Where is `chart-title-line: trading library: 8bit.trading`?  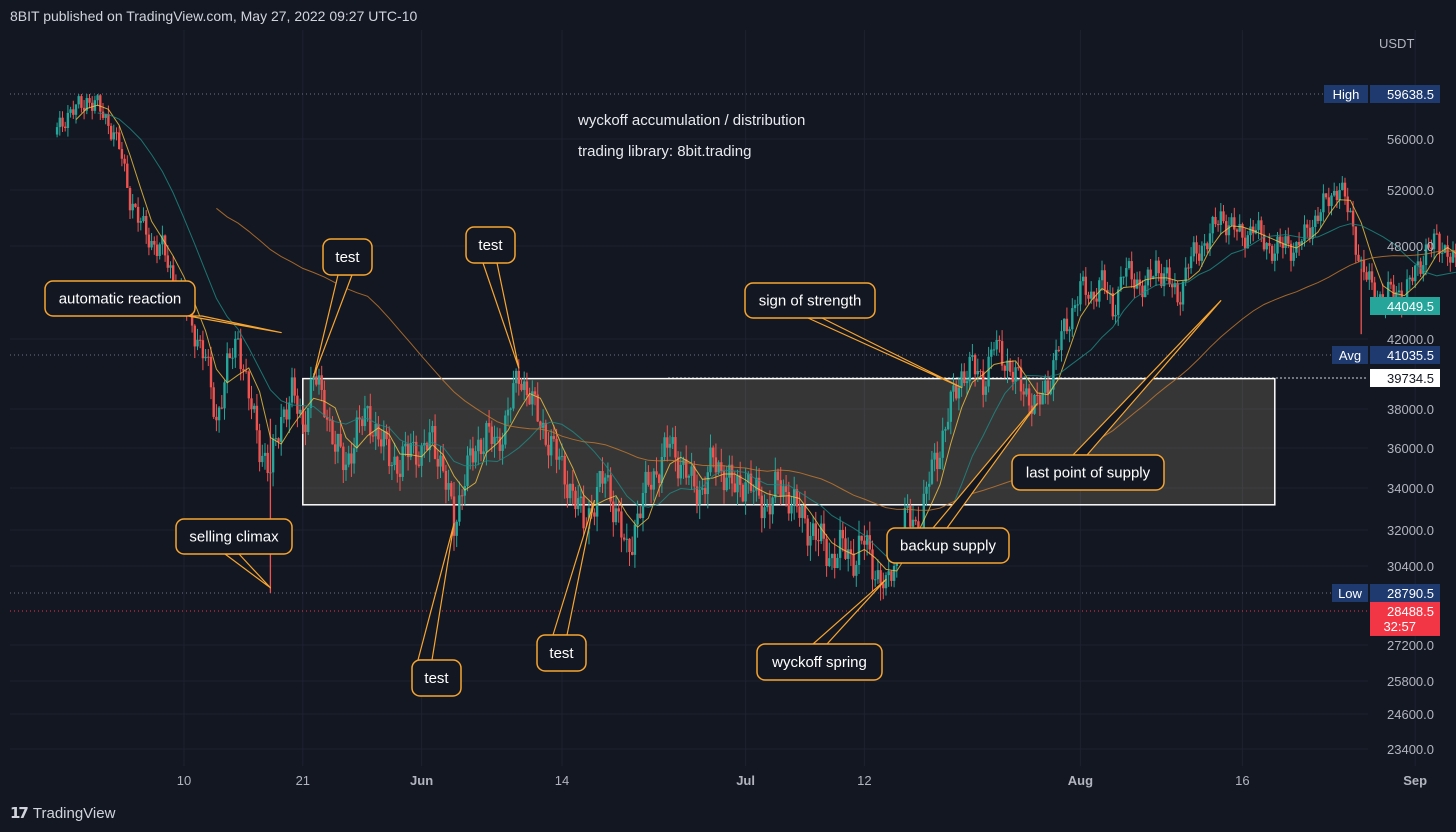
chart-title-line: trading library: 8bit.trading is located at coordinates (664, 151).